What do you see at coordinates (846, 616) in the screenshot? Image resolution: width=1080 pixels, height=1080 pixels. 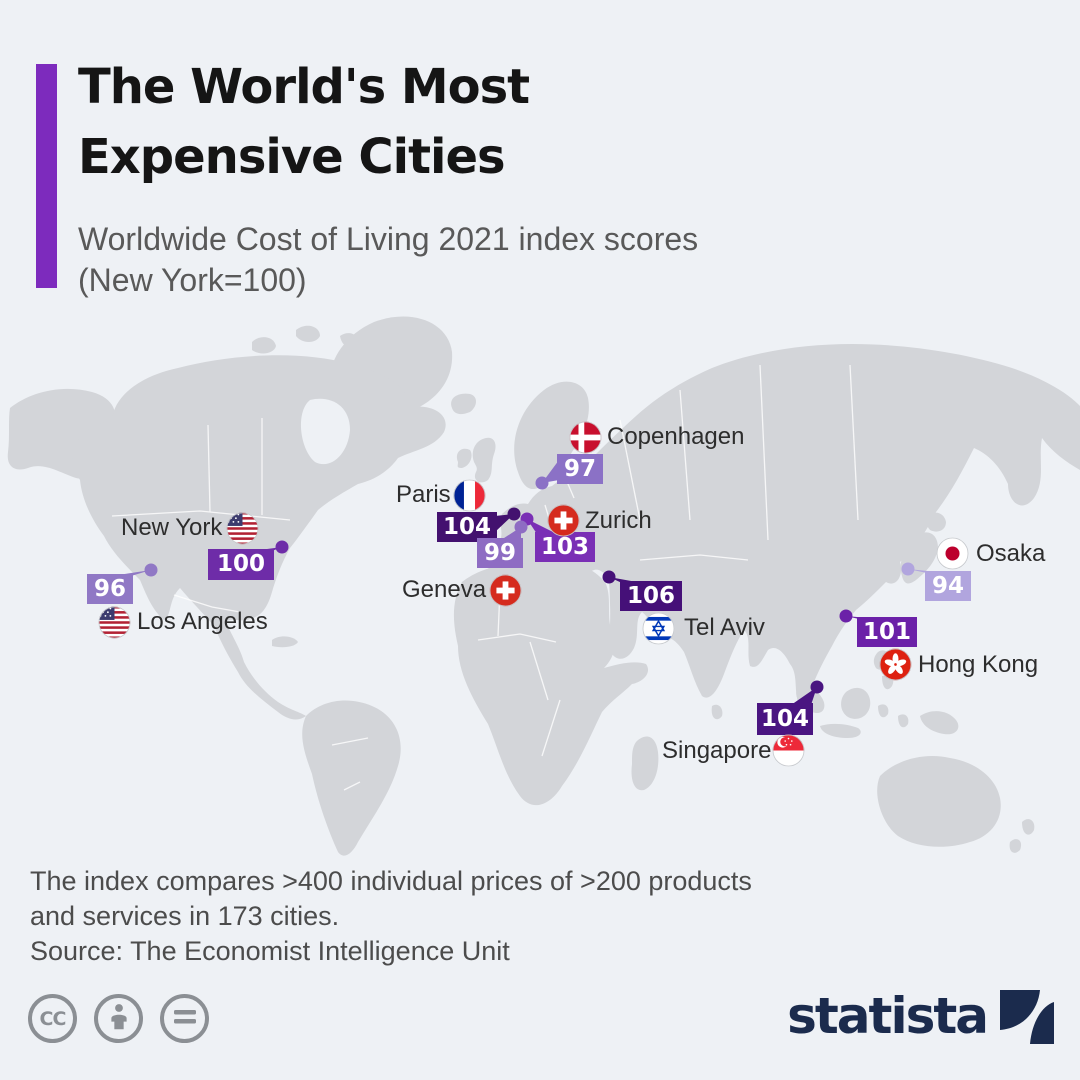 I see `city-dot-hong-kong` at bounding box center [846, 616].